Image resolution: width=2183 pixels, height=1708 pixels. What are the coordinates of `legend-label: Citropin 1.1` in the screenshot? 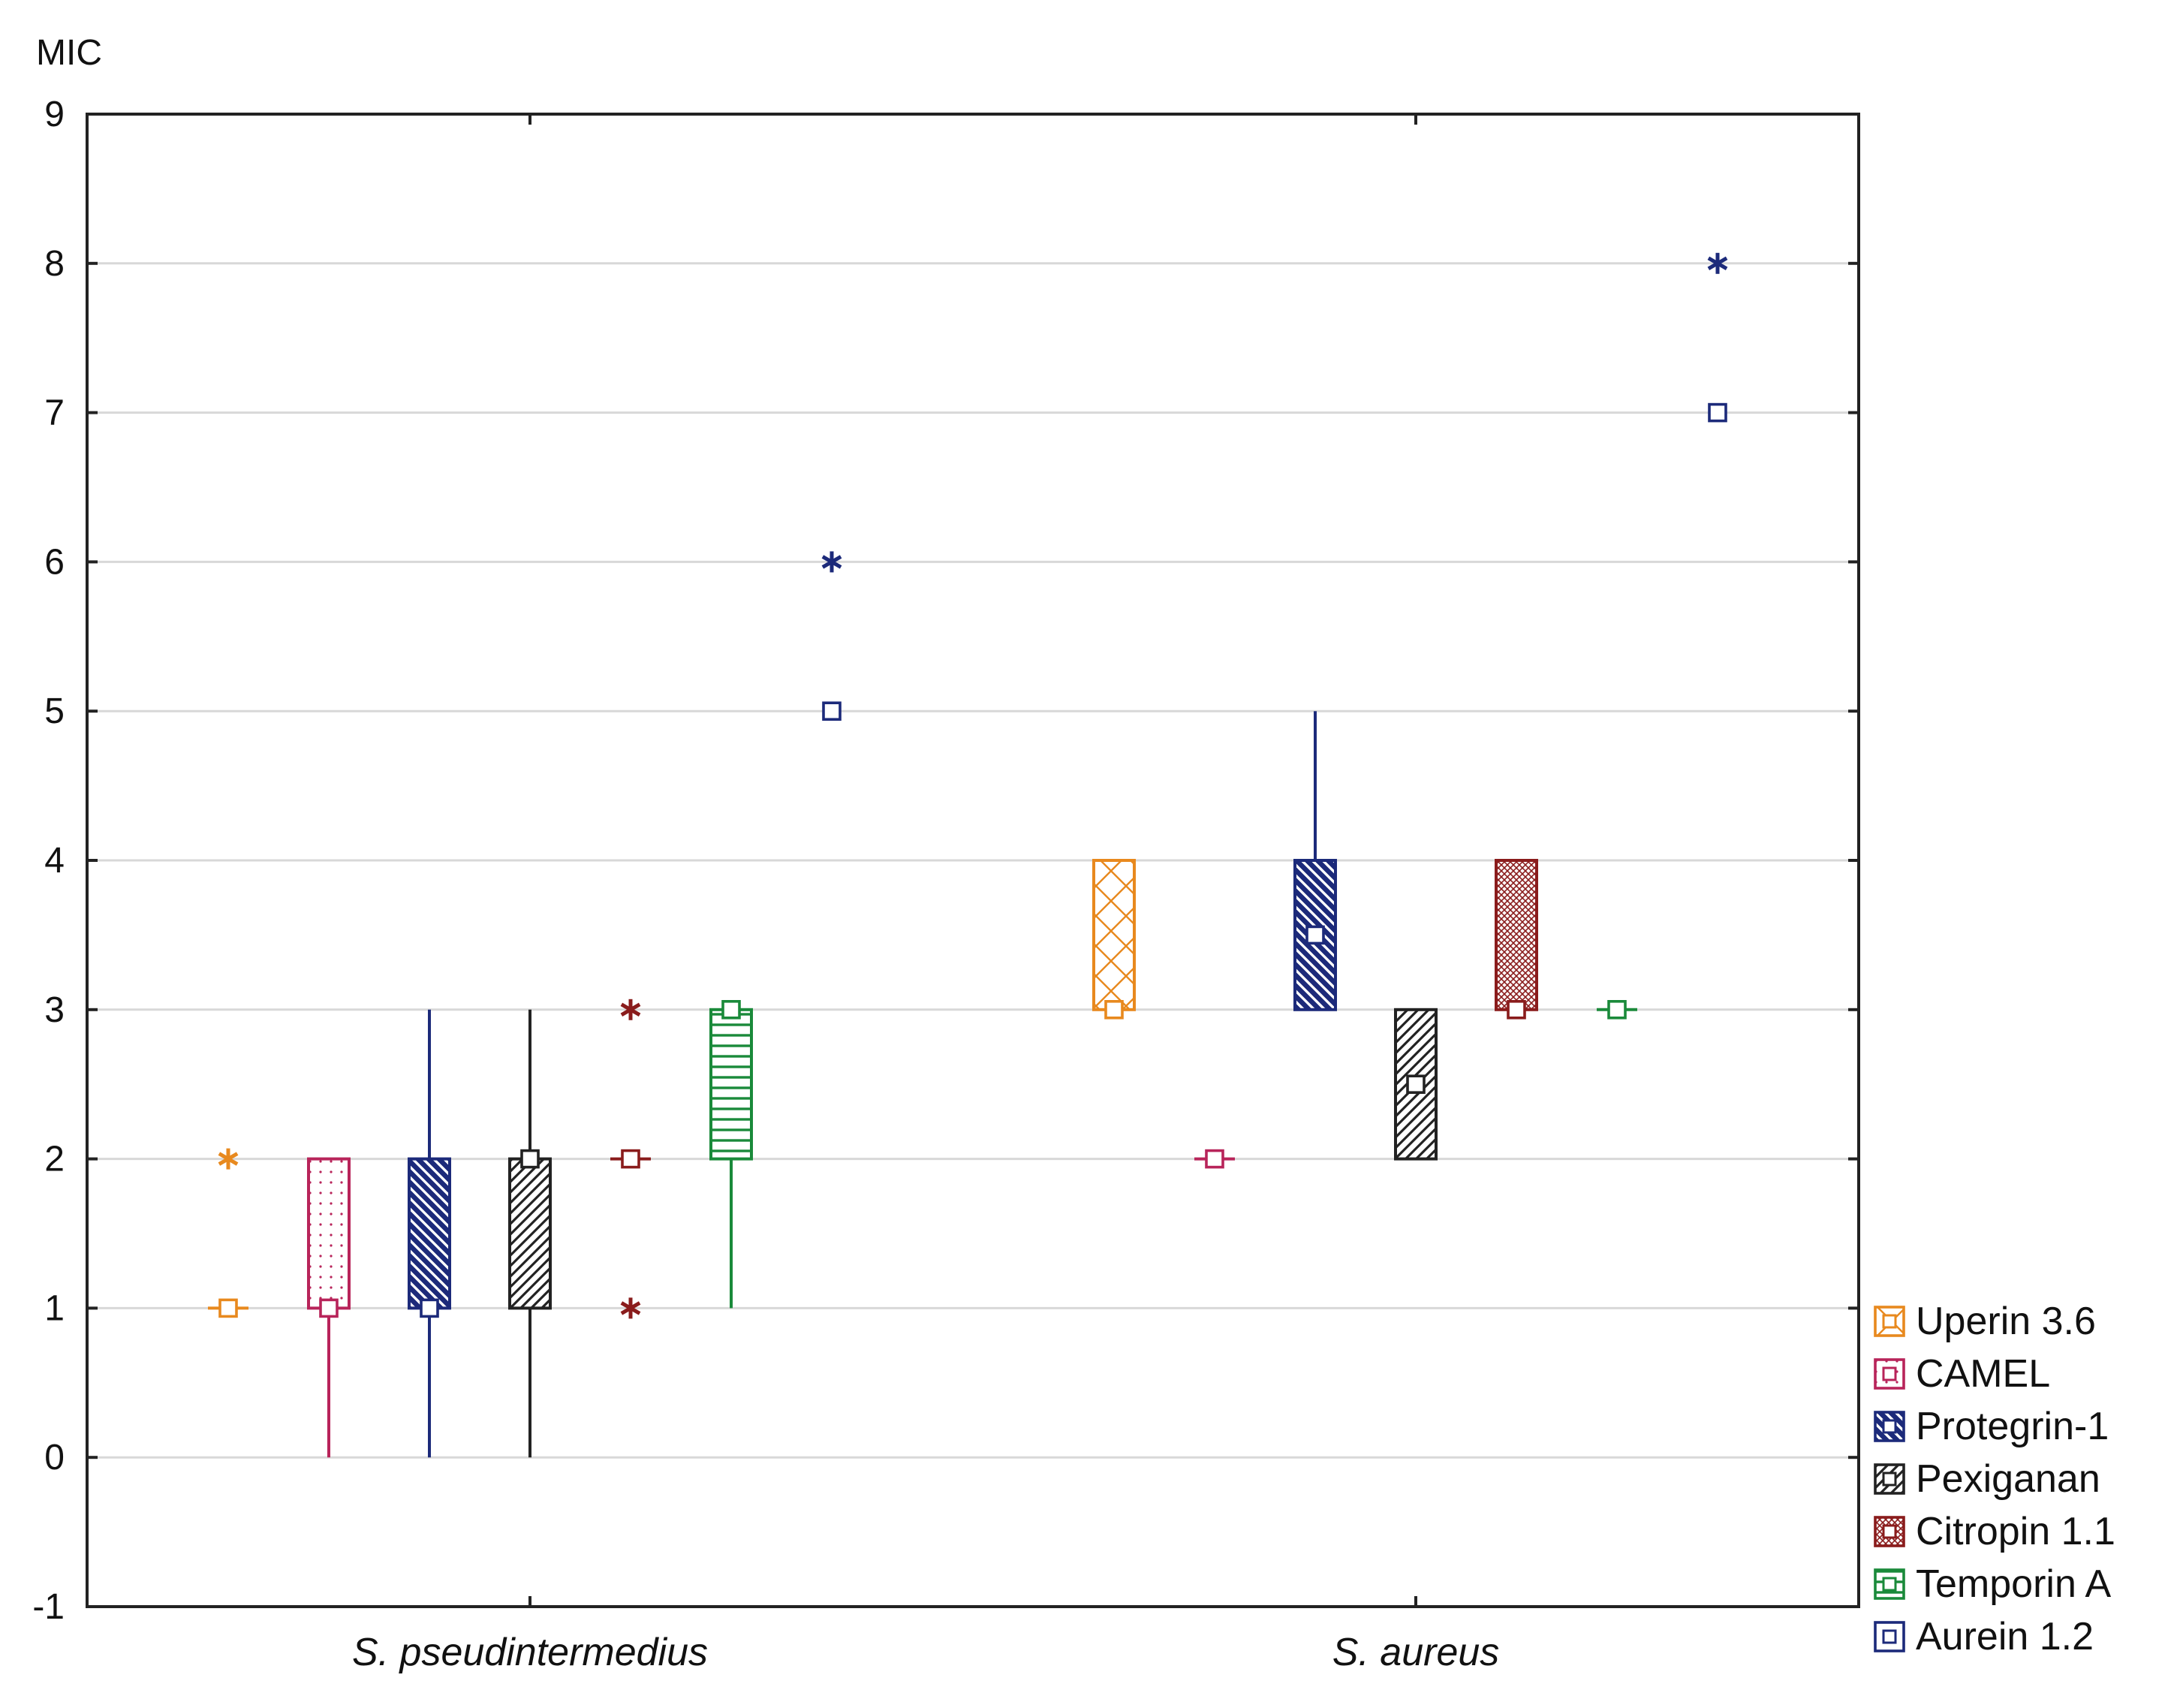 It's located at (2015, 1531).